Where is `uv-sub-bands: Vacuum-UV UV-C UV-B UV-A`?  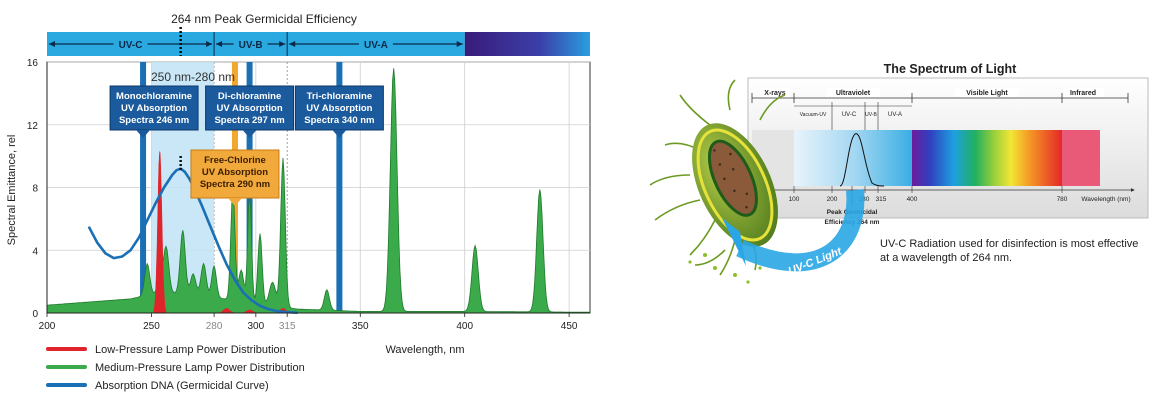
uv-sub-bands: Vacuum-UV UV-C UV-B UV-A is located at coordinates (853, 117).